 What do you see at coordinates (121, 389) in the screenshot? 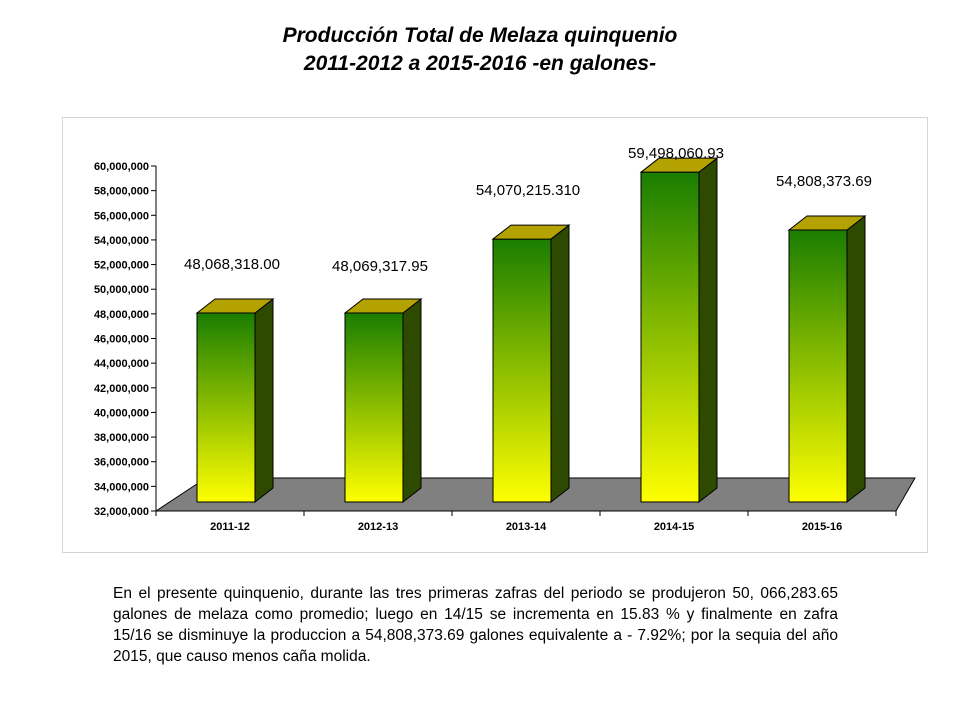
I see `y-tick-label: 42,000,000` at bounding box center [121, 389].